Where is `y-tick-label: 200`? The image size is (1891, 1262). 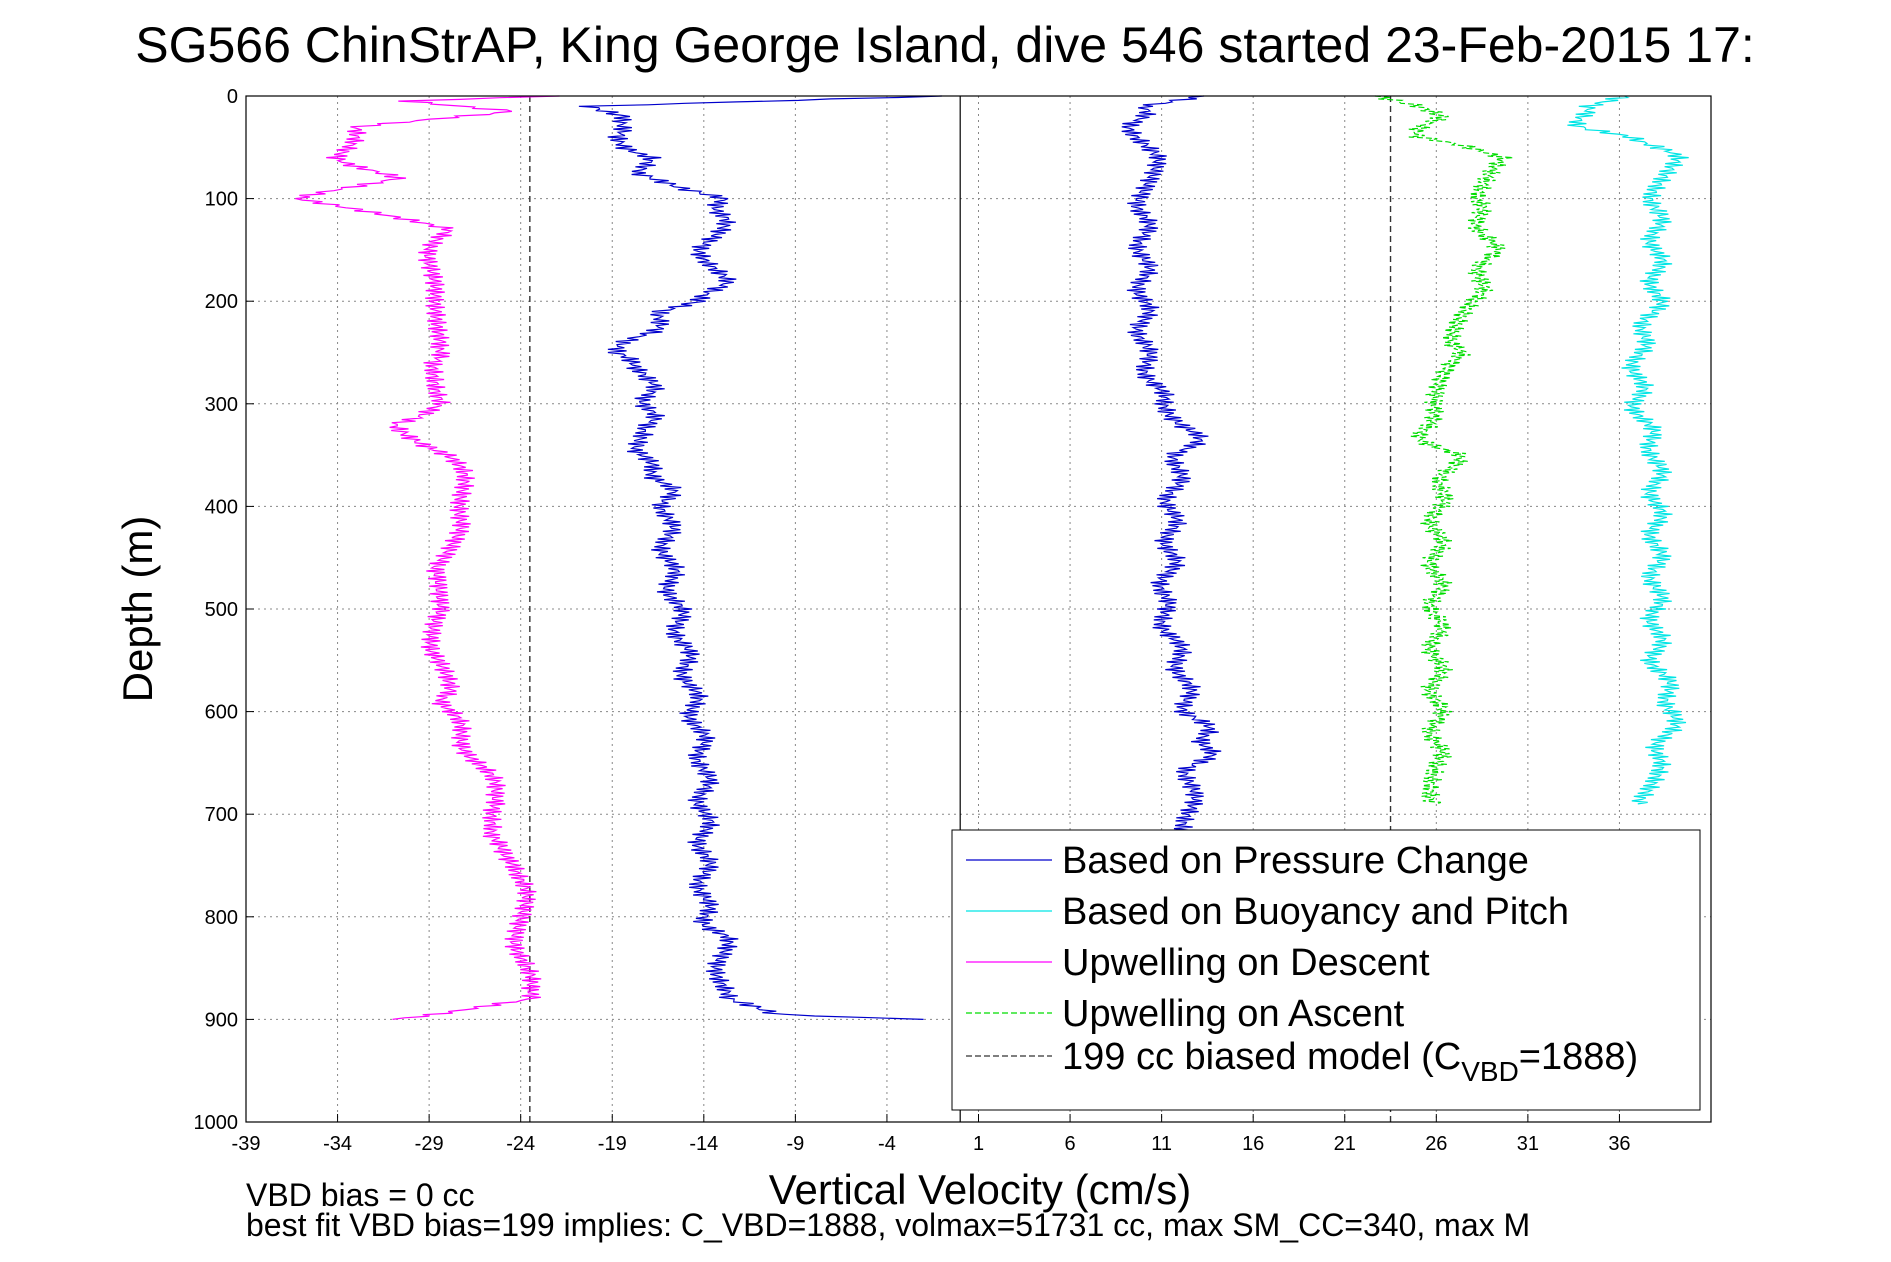
y-tick-label: 200 is located at coordinates (221, 302).